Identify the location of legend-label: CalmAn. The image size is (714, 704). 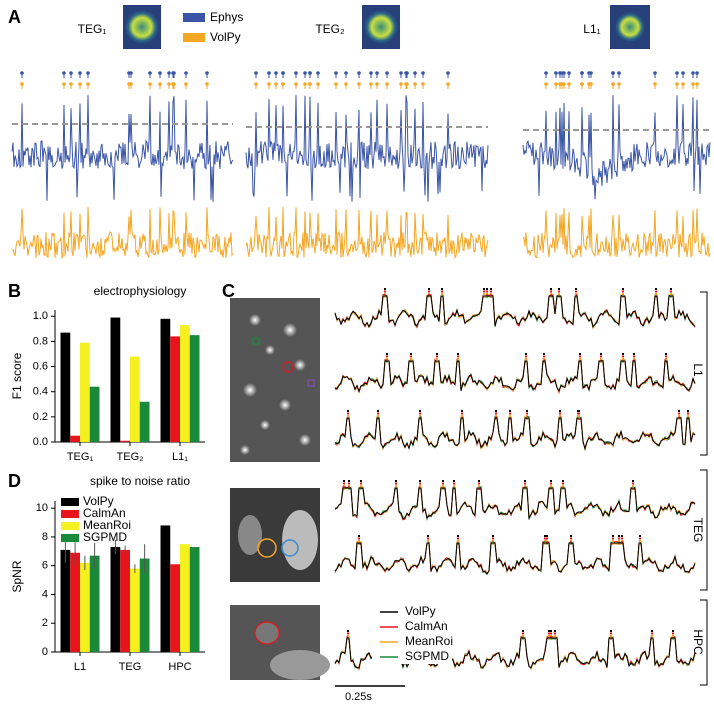
(426, 626).